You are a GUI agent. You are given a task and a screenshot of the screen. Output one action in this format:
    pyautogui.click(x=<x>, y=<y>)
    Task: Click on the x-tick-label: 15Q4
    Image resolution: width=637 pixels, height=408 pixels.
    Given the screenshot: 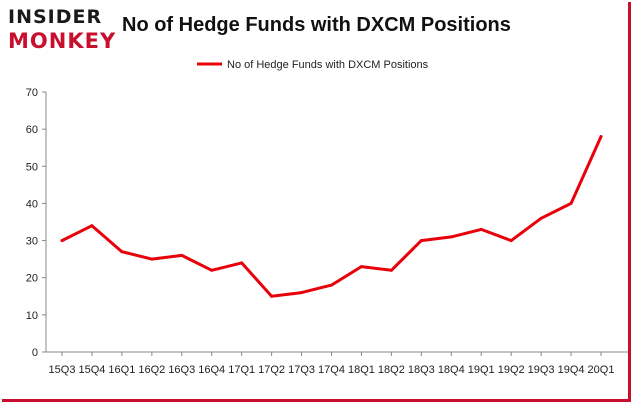 What is the action you would take?
    pyautogui.click(x=91, y=370)
    